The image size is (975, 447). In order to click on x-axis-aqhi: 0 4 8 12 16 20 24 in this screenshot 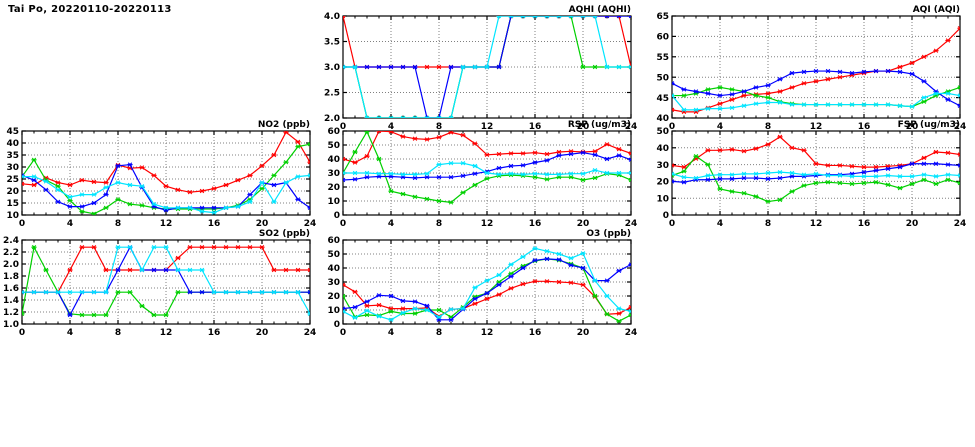, I will do `click(488, 74)`.